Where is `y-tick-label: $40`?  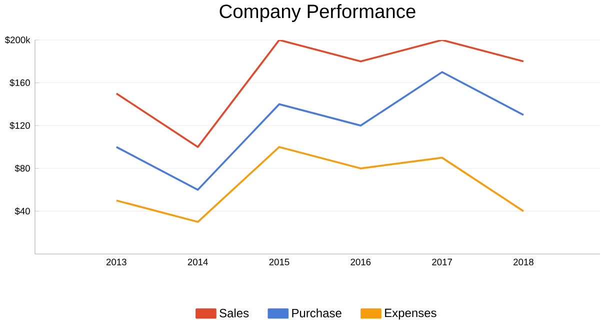
y-tick-label: $40 is located at coordinates (22, 211).